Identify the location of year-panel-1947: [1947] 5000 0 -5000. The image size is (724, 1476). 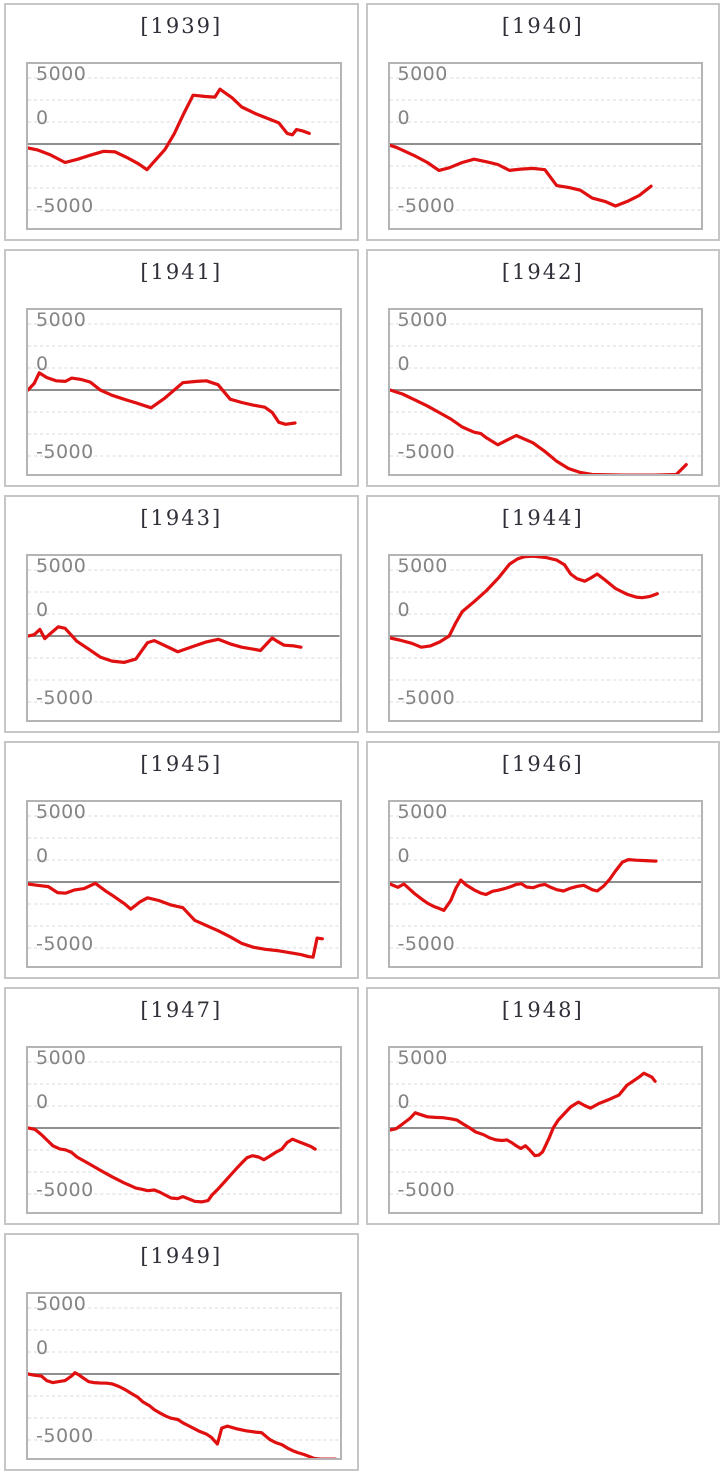
(181, 1106).